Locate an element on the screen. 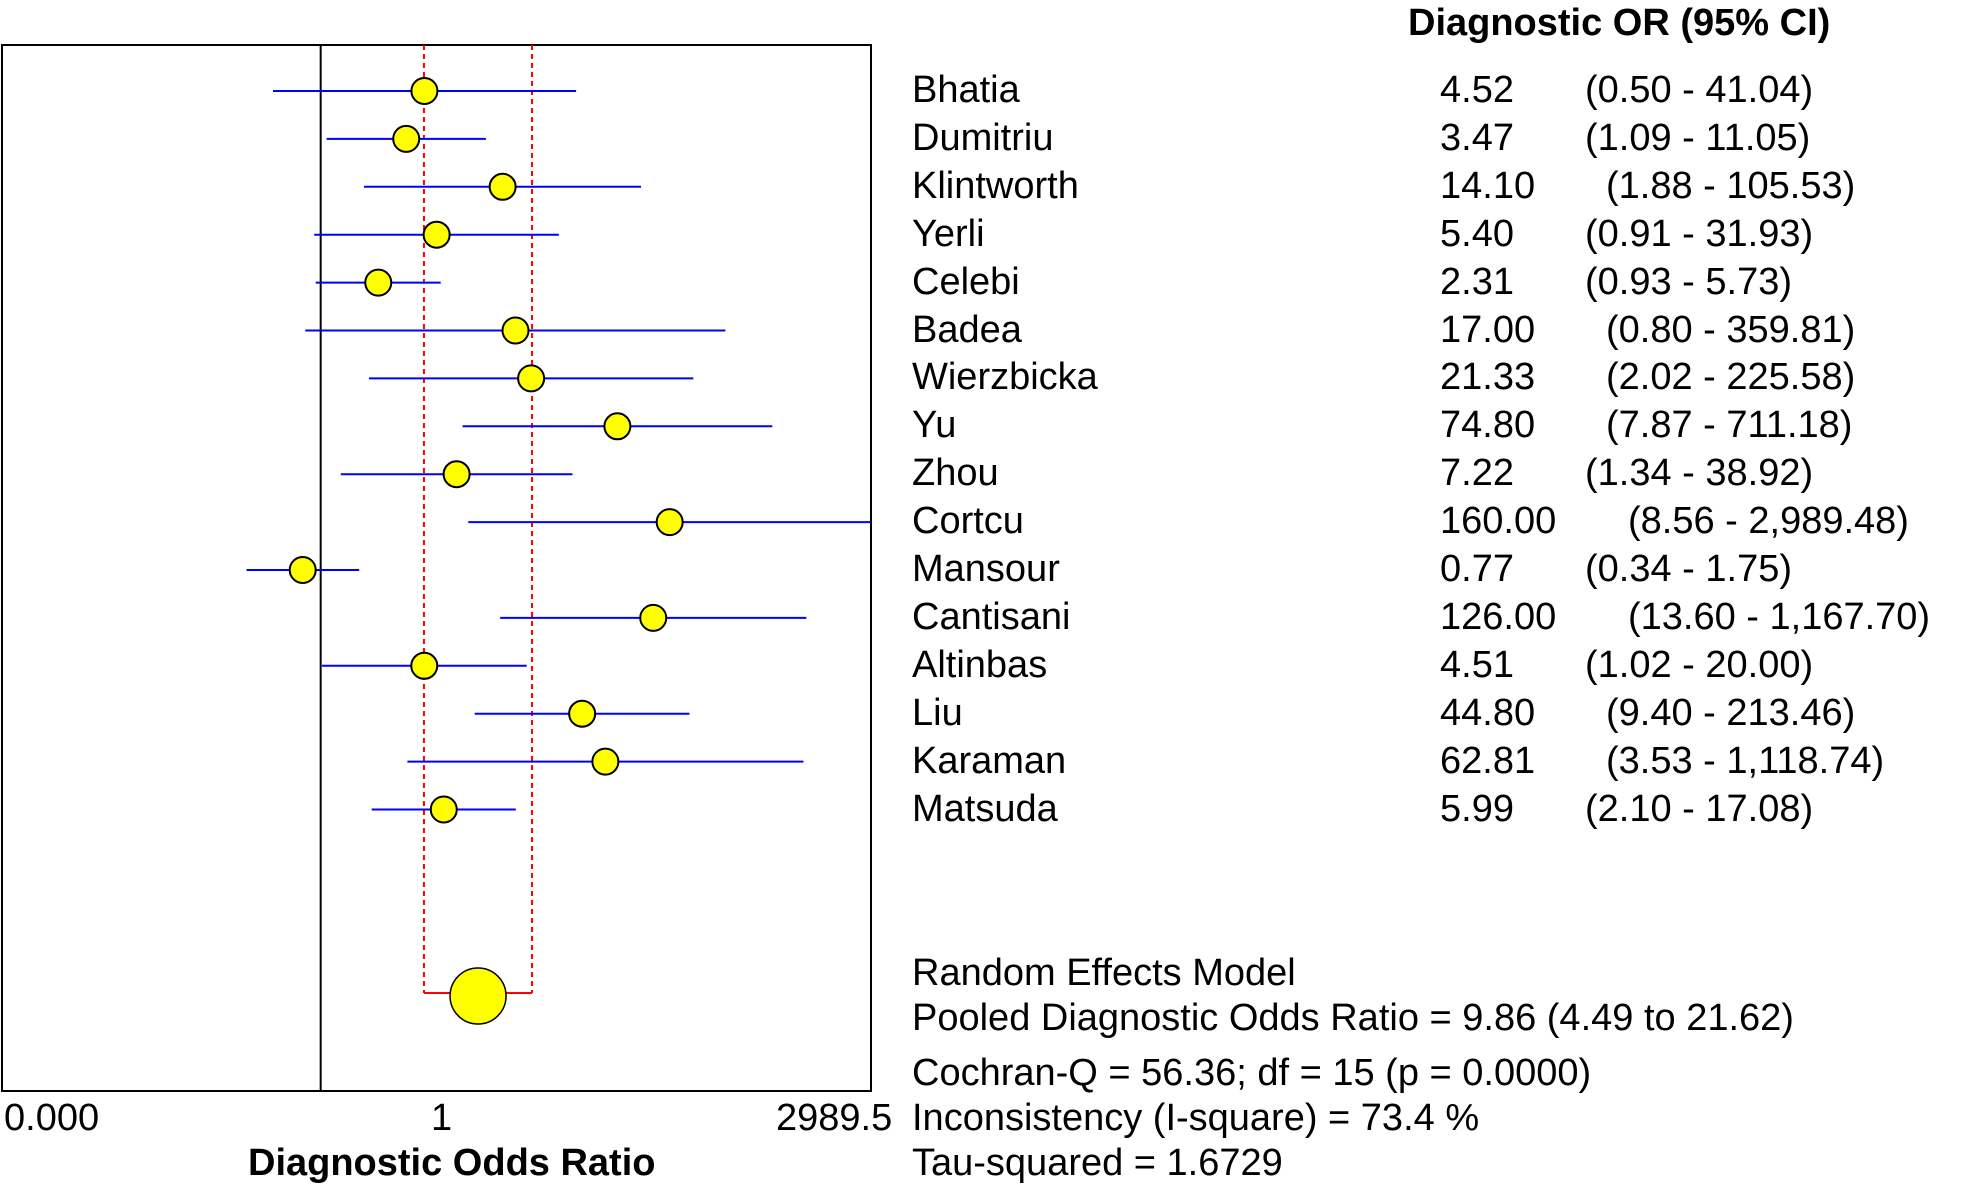  study-or-value: 2.31 is located at coordinates (1477, 281).